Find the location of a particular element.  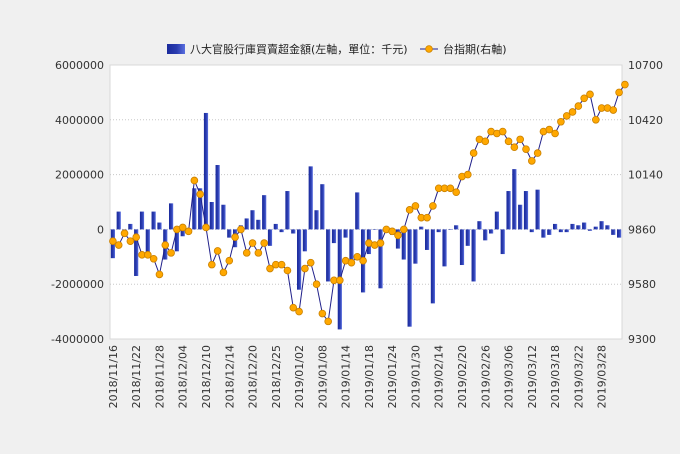

legend-bar-swatch is located at coordinates (176, 49).